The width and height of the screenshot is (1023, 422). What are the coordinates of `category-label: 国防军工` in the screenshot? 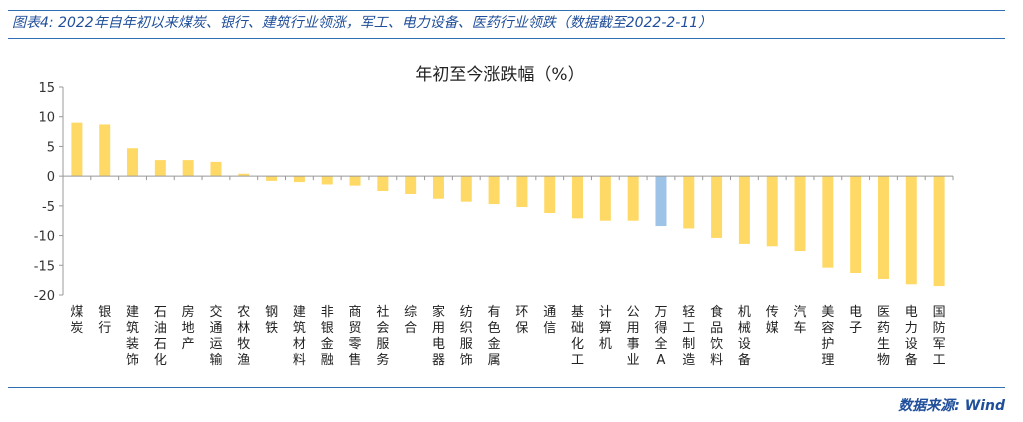 It's located at (939, 336).